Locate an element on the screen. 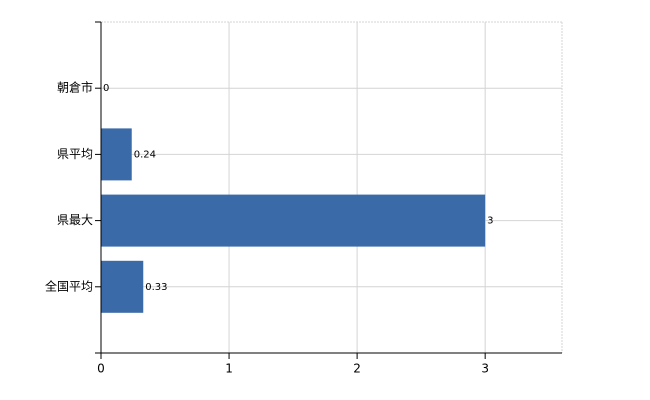 The width and height of the screenshot is (650, 400). x-tick-label: 2 is located at coordinates (357, 369).